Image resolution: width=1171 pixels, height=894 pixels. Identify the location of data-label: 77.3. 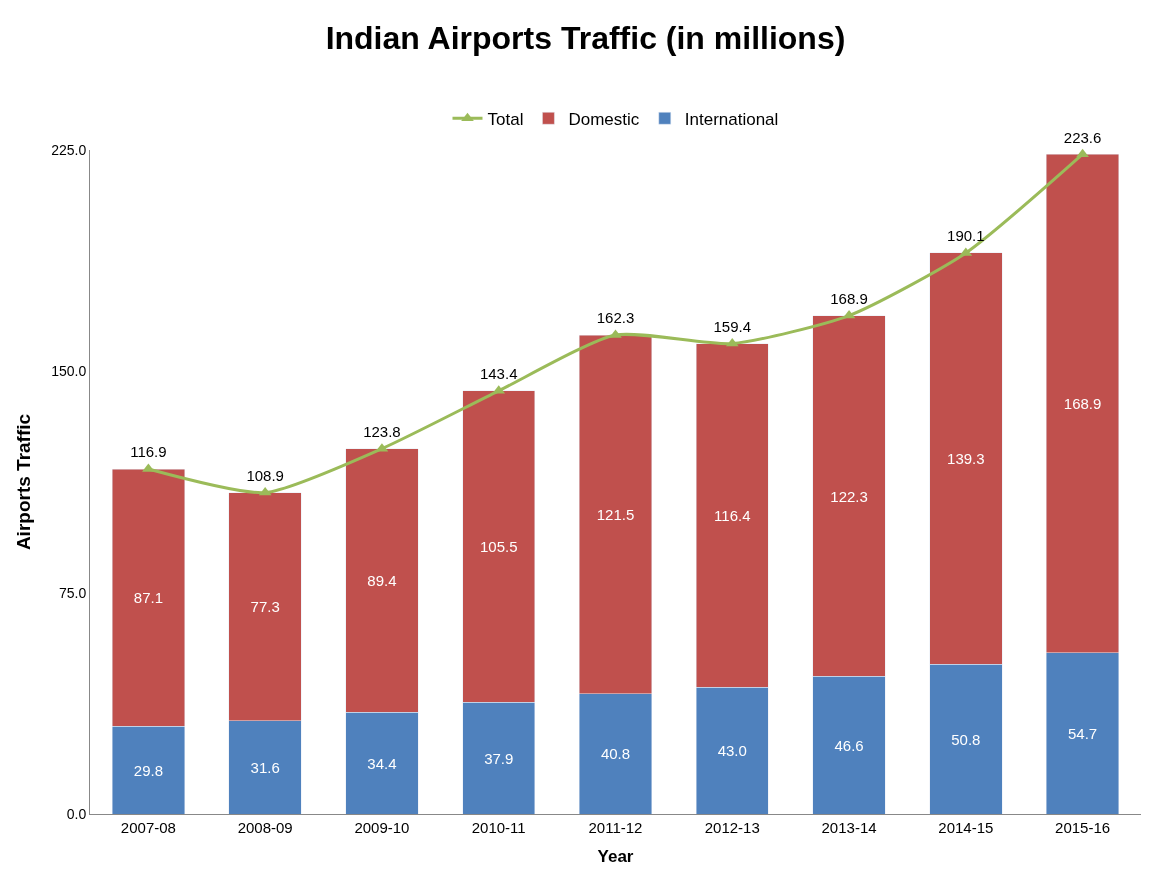
(265, 607).